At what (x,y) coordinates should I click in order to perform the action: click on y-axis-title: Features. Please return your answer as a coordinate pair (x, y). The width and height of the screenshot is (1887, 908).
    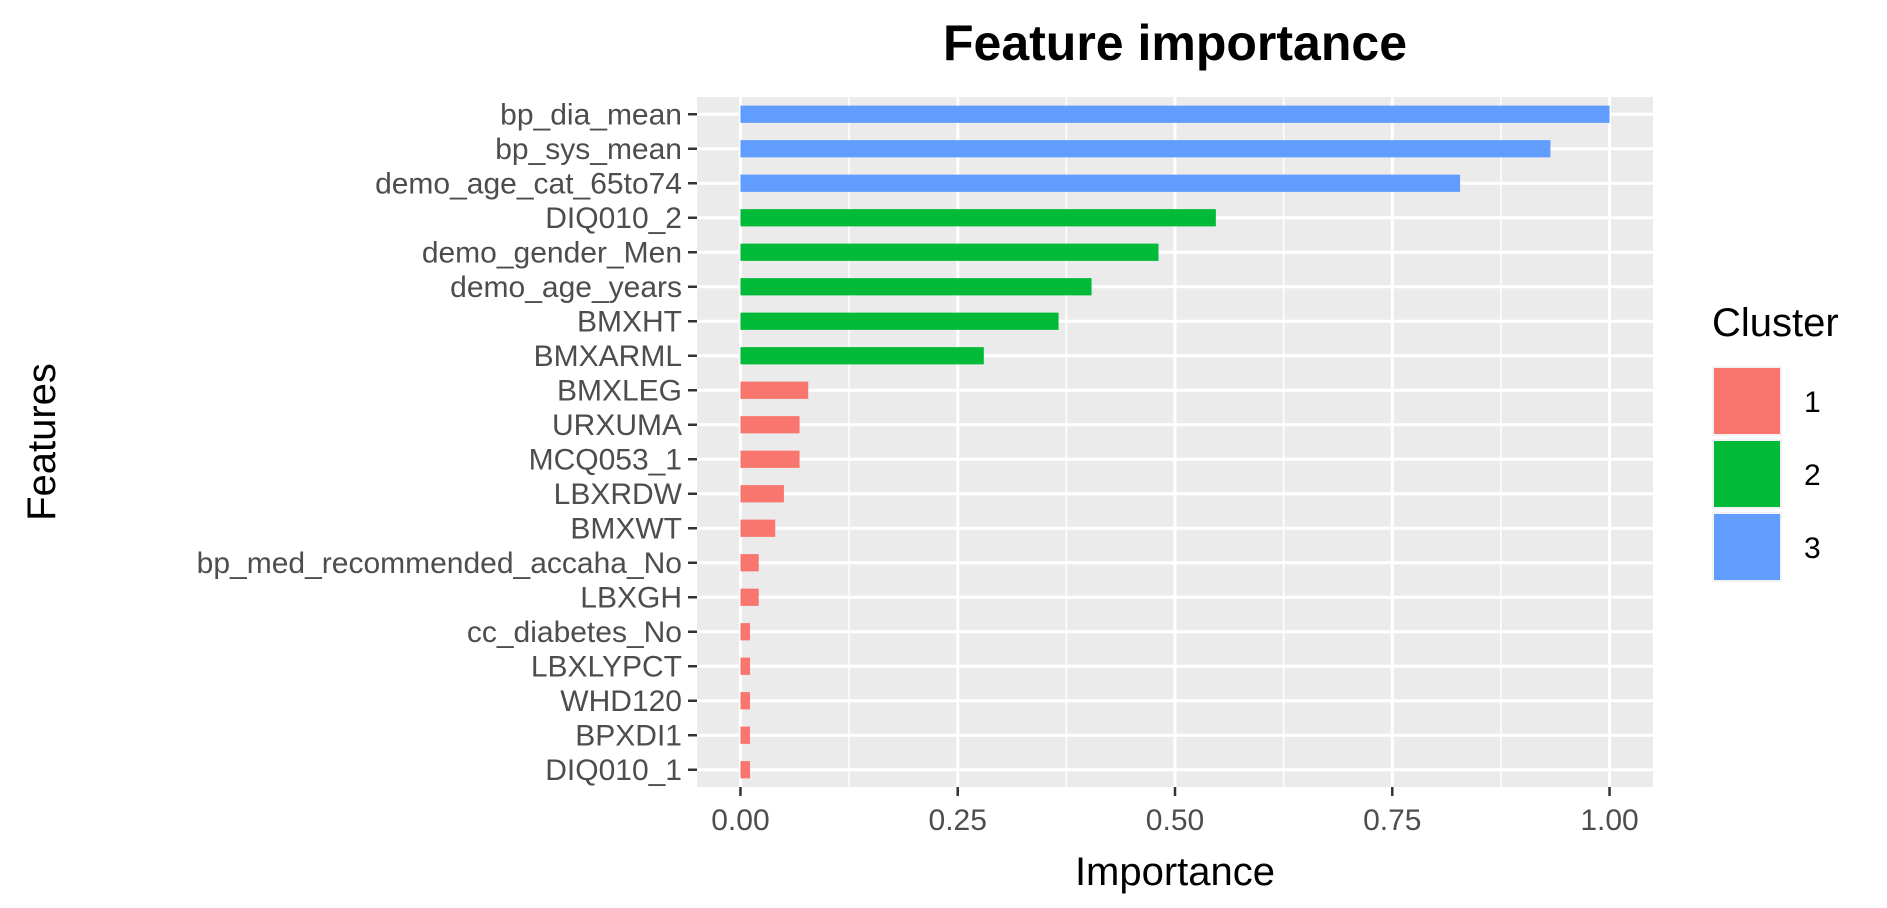
    Looking at the image, I should click on (42, 442).